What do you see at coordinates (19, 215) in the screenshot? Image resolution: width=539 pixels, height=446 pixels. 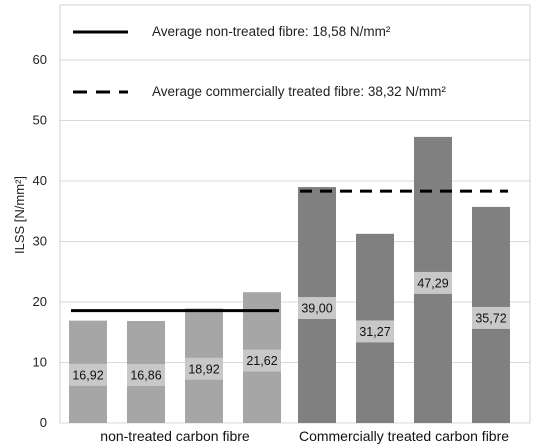 I see `y-axis-label: ILSS [N/mm²]` at bounding box center [19, 215].